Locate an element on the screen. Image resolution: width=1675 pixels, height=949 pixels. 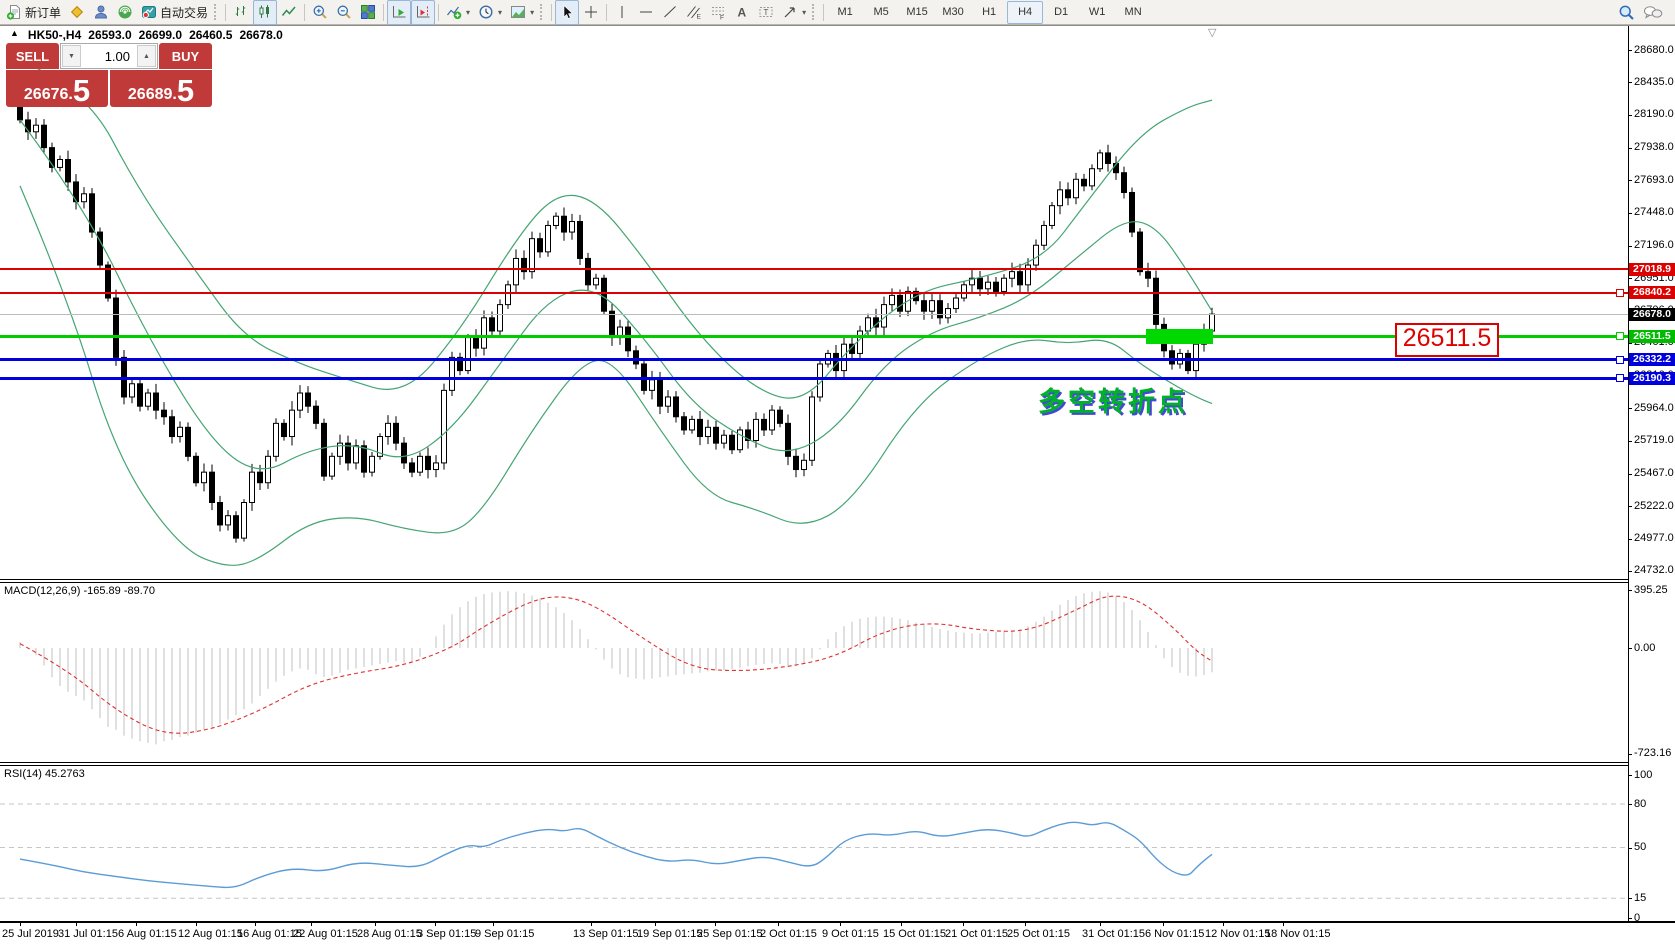
line-chart-button is located at coordinates (289, 12).